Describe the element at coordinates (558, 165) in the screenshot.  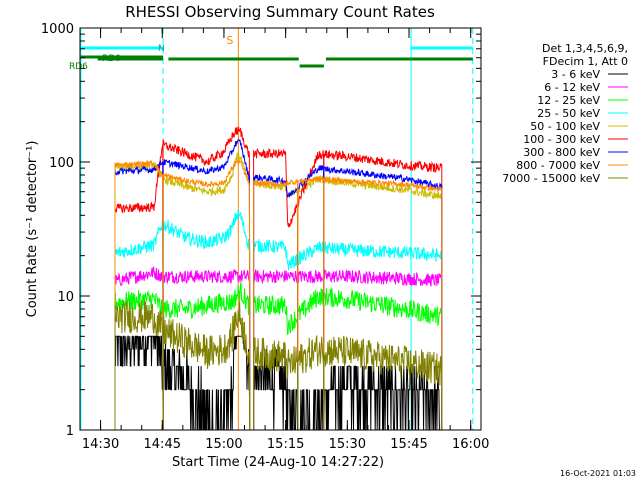
I see `legend-entry-label: 800 - 7000 keV` at that location.